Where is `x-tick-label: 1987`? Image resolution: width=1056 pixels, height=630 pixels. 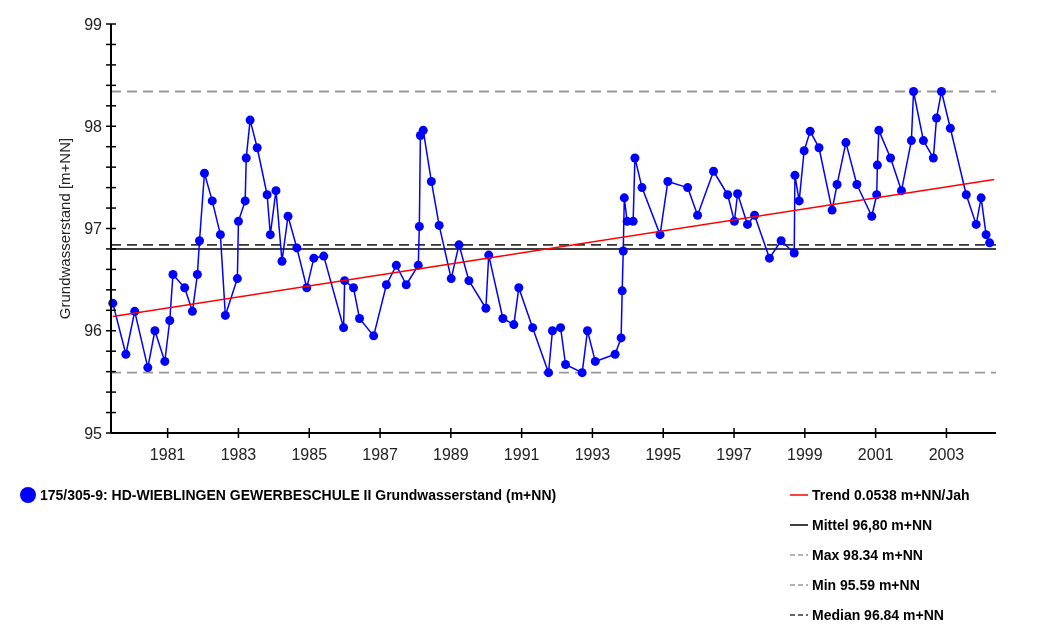
x-tick-label: 1987 is located at coordinates (380, 454).